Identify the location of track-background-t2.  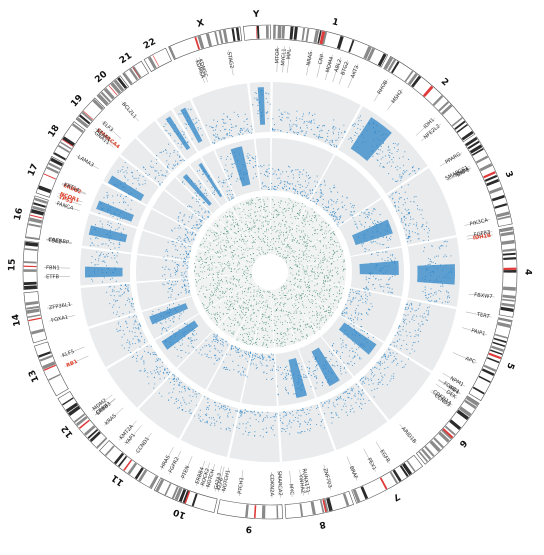
(178, 211).